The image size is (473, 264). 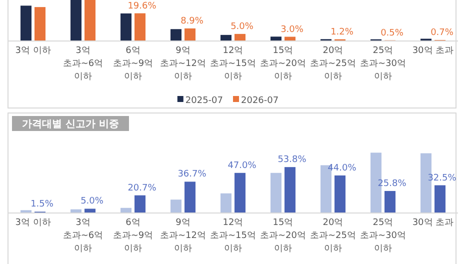 What do you see at coordinates (342, 168) in the screenshot?
I see `data-label: 44.0%` at bounding box center [342, 168].